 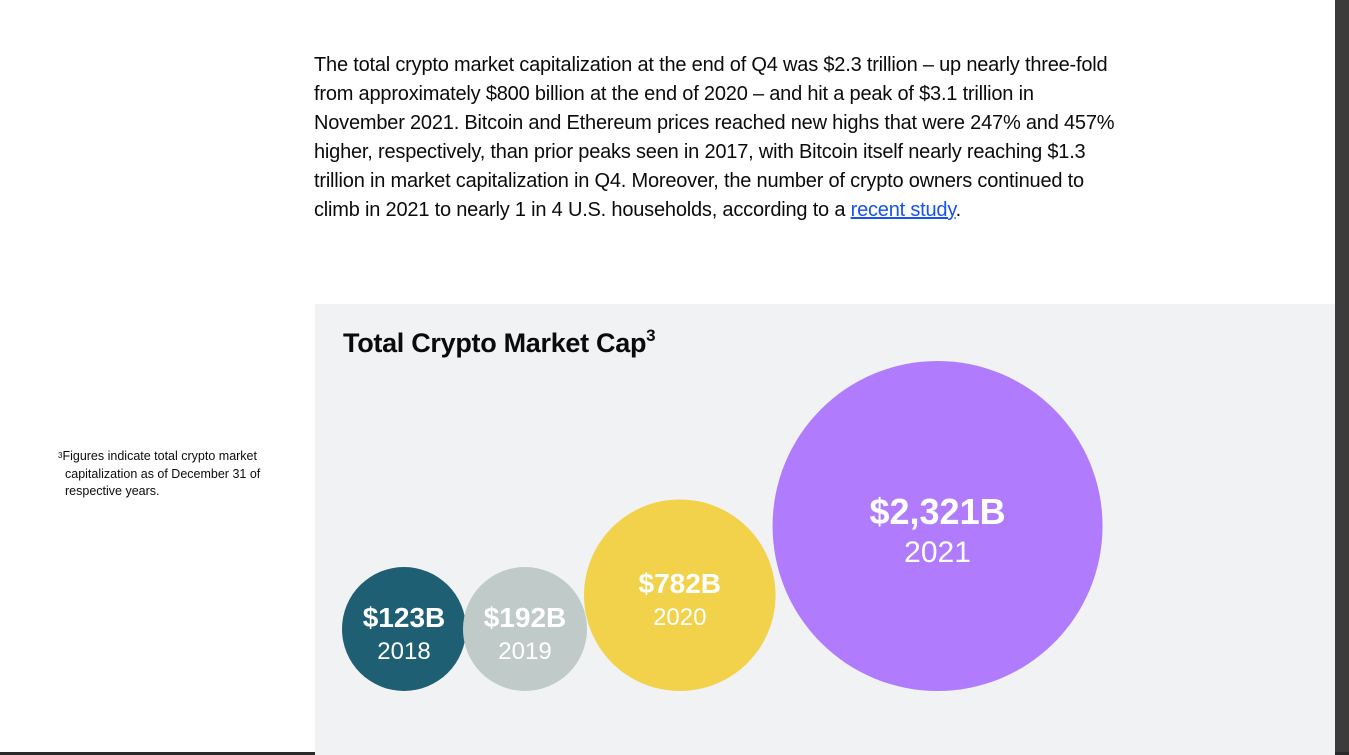 I want to click on bubble-2018: $123B 2018, so click(x=404, y=629).